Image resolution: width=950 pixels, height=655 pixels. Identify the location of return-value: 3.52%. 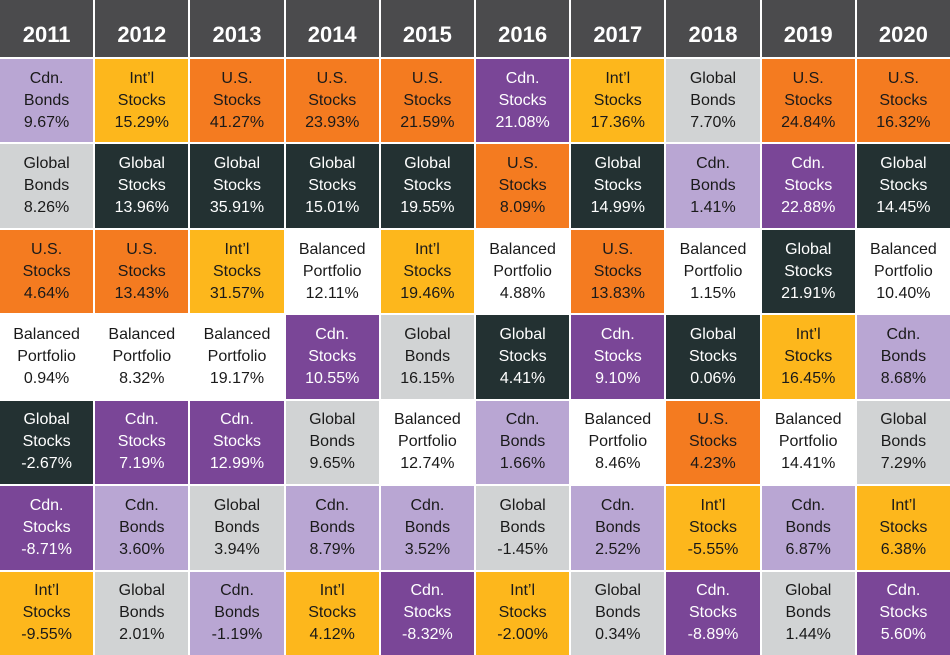
(427, 549).